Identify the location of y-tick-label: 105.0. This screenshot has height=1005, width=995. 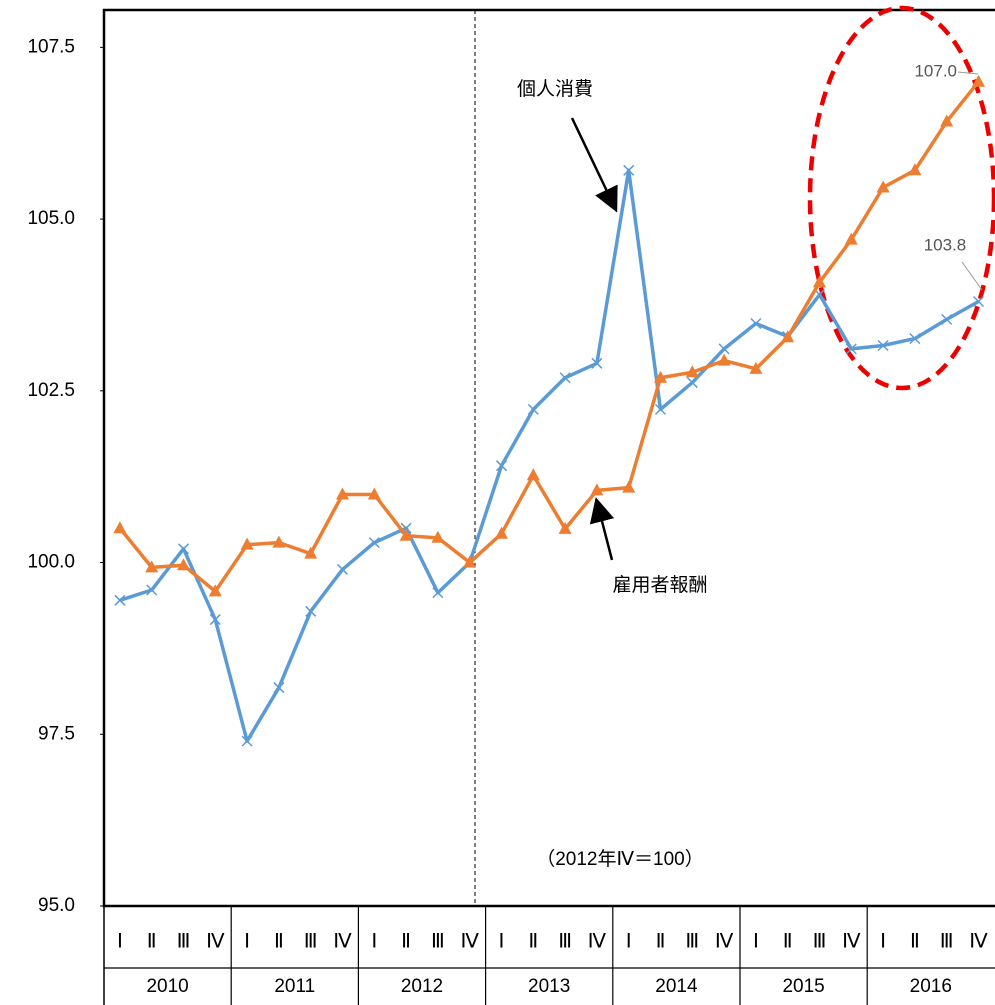
(51, 218).